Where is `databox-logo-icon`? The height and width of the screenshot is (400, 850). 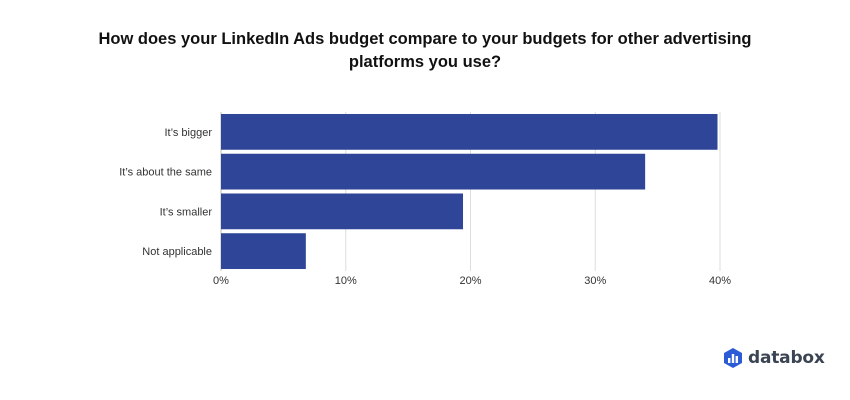 databox-logo-icon is located at coordinates (733, 358).